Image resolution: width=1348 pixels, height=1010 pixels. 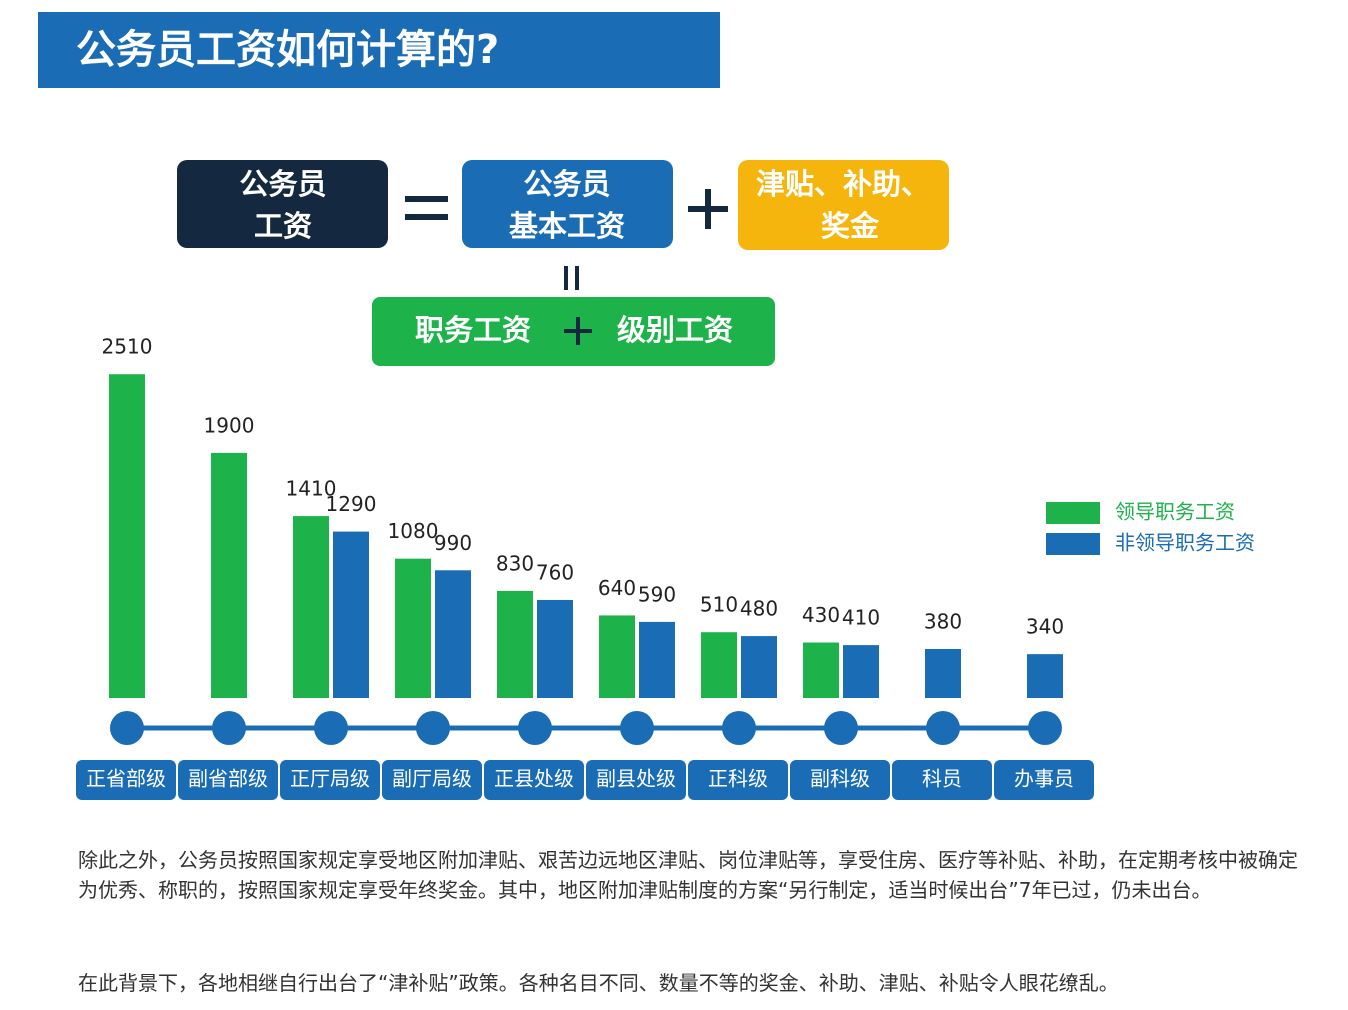 I want to click on value-label: 410, so click(x=861, y=618).